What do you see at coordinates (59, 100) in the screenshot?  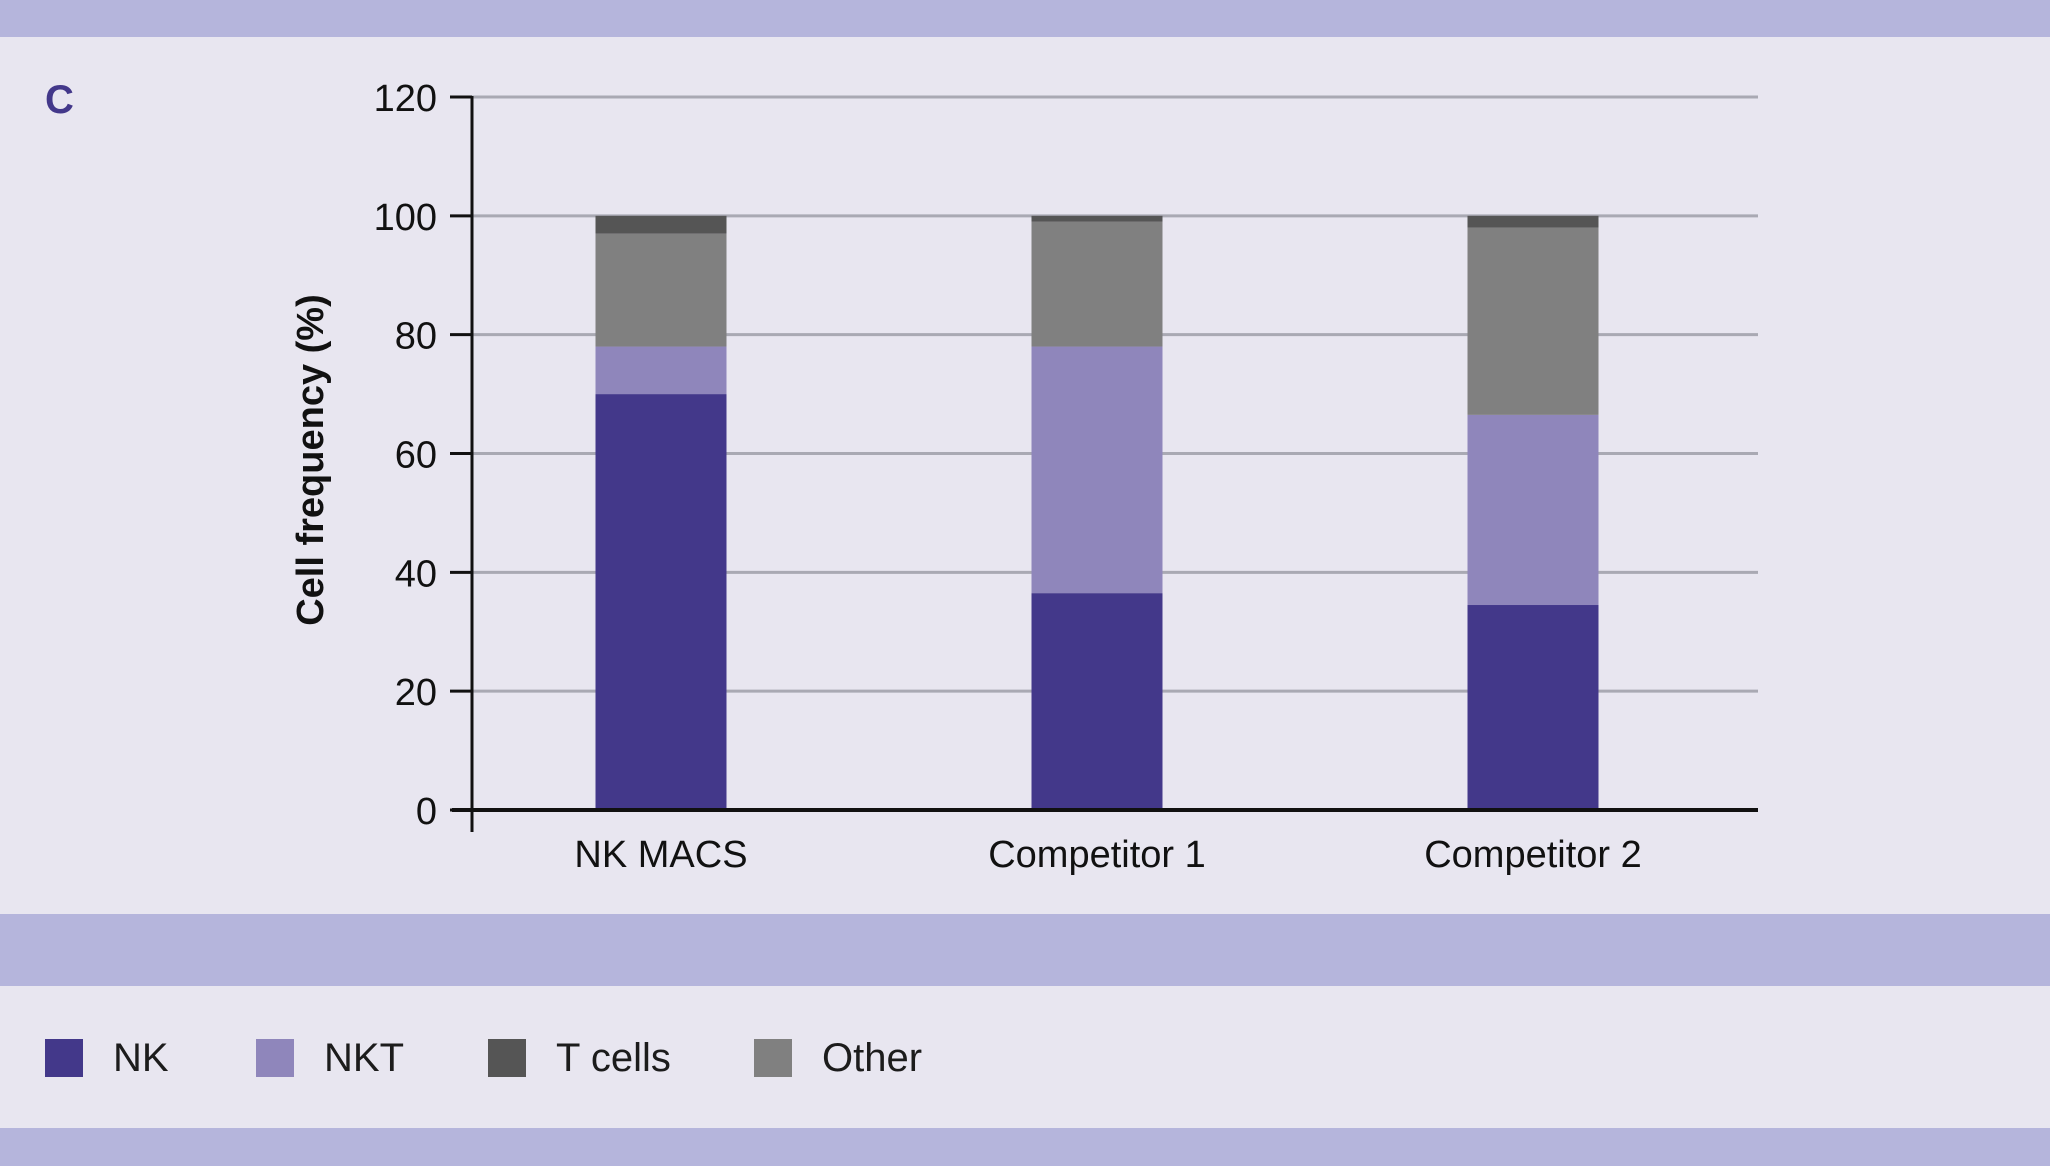 I see `panel-label: C` at bounding box center [59, 100].